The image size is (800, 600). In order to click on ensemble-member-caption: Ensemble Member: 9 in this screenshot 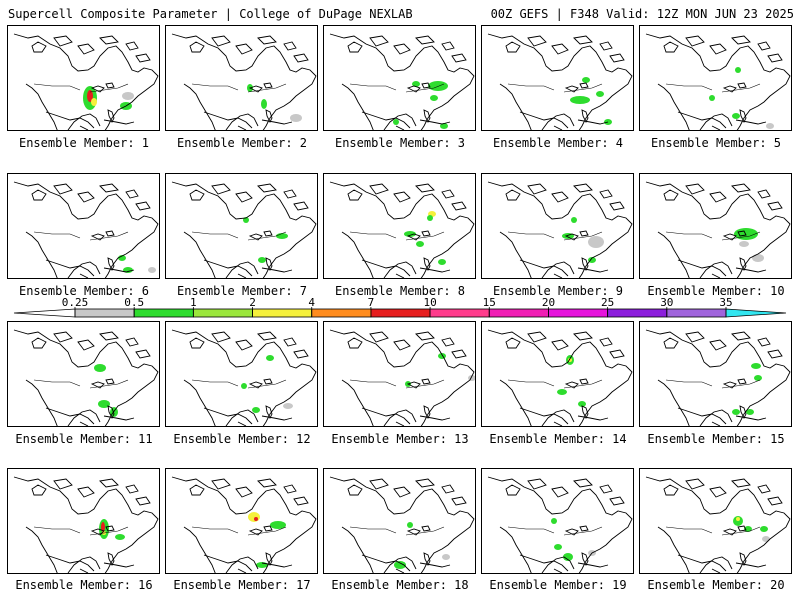, I will do `click(558, 291)`.